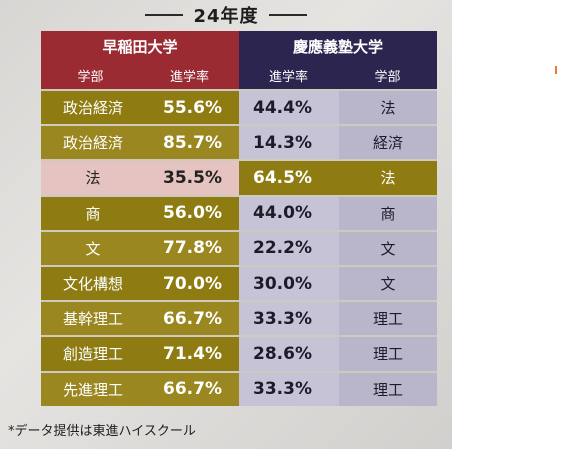  I want to click on page-title: 24年度, so click(226, 16).